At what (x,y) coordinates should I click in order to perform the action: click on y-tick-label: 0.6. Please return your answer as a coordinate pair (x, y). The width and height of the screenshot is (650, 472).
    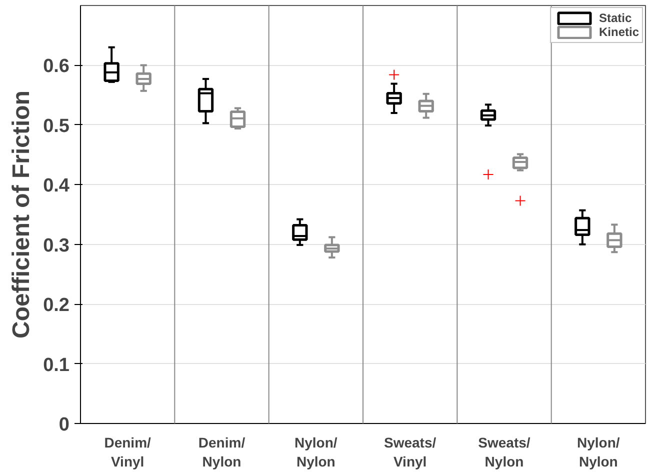
    Looking at the image, I should click on (56, 67).